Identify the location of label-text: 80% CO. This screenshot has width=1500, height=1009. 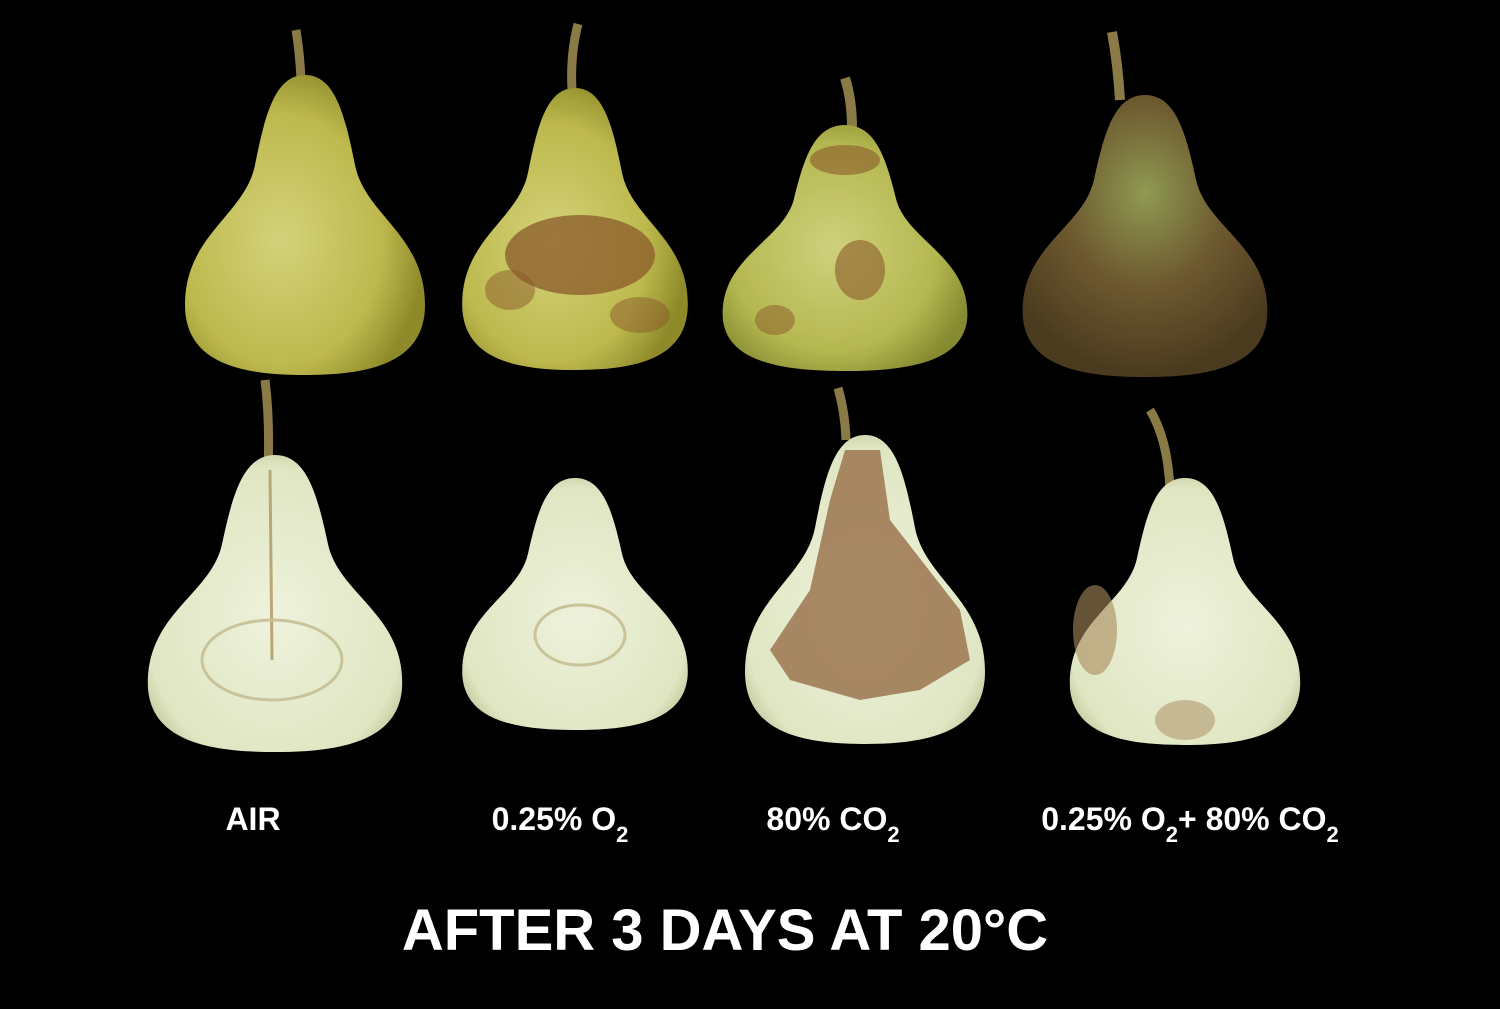
(826, 819).